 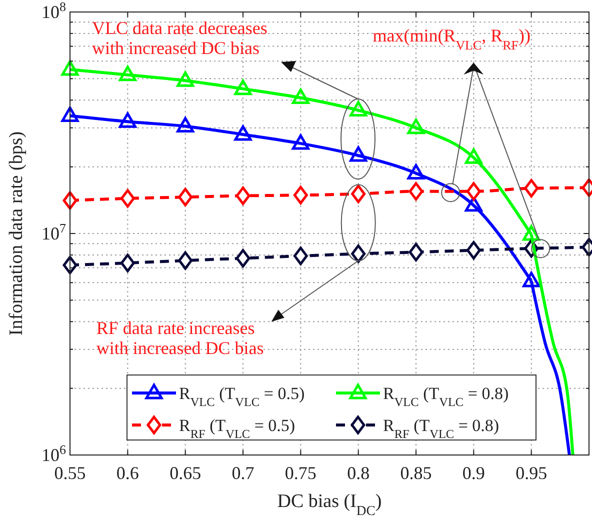 What do you see at coordinates (416, 473) in the screenshot?
I see `x-tick-label: 0.85` at bounding box center [416, 473].